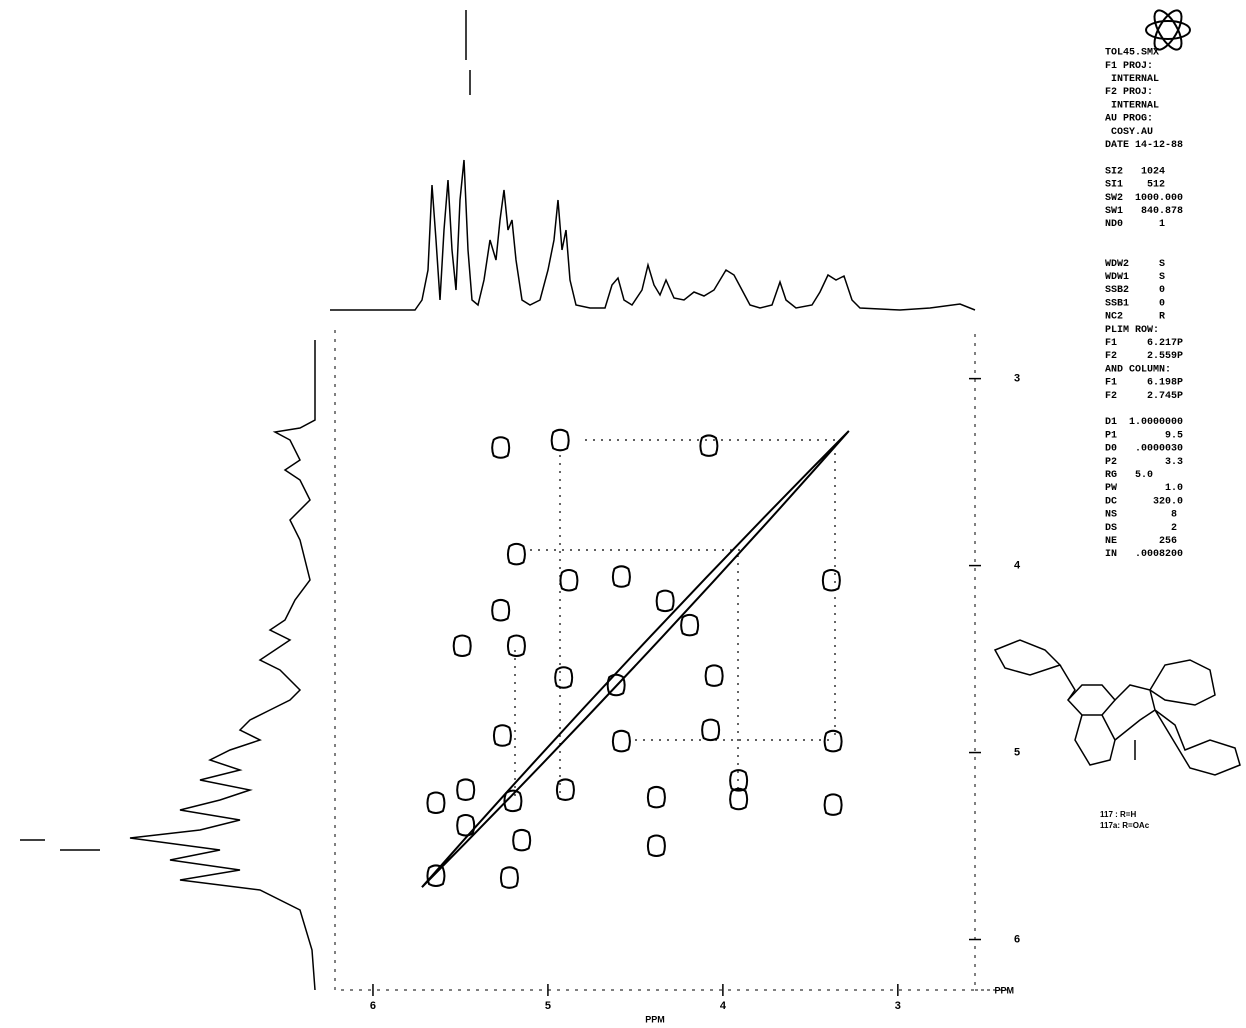 The height and width of the screenshot is (1028, 1246). Describe the element at coordinates (1141, 528) in the screenshot. I see `parameter-line: DS 2` at that location.